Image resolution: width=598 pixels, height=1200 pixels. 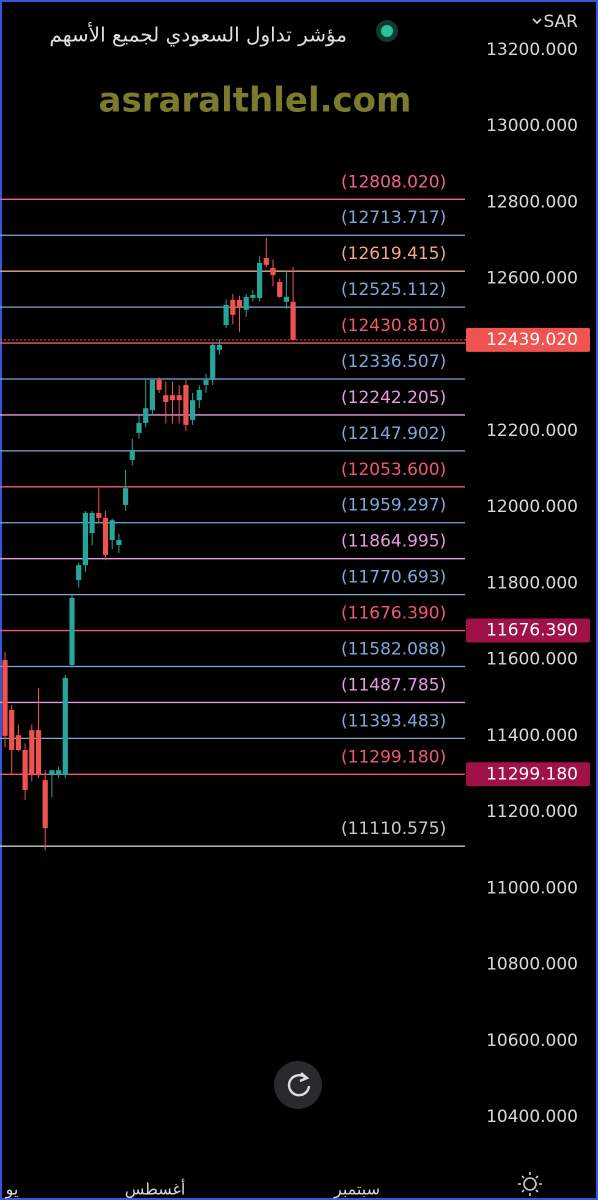 I want to click on level-label: (12147.902), so click(x=393, y=434).